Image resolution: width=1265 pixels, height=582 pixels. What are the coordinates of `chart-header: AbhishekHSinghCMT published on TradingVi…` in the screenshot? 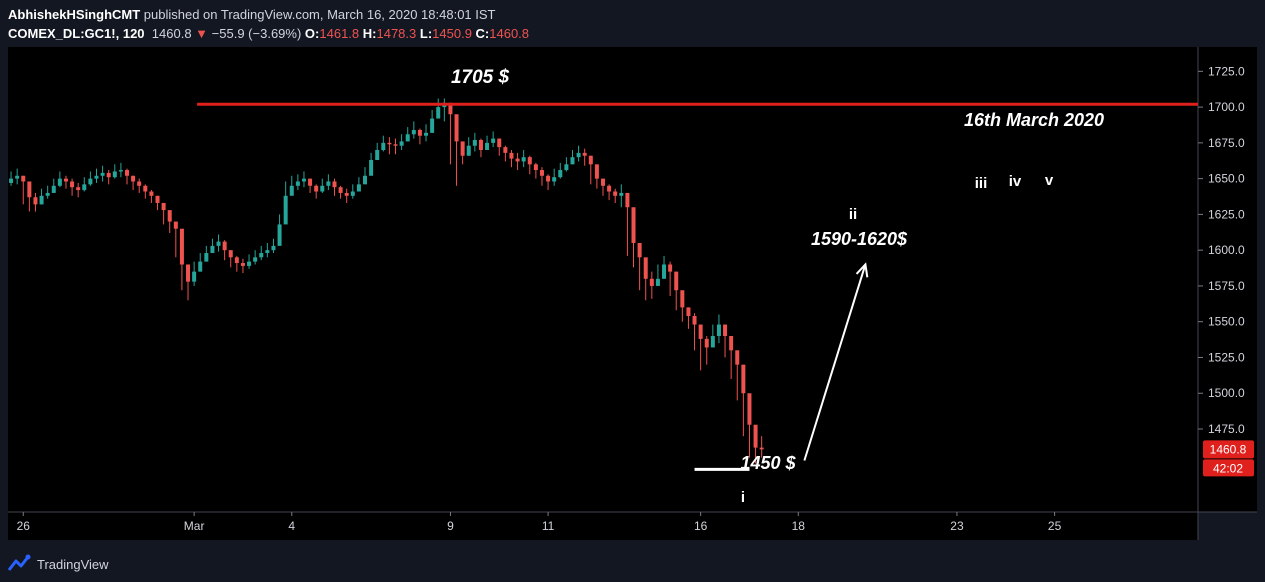 It's located at (632, 23).